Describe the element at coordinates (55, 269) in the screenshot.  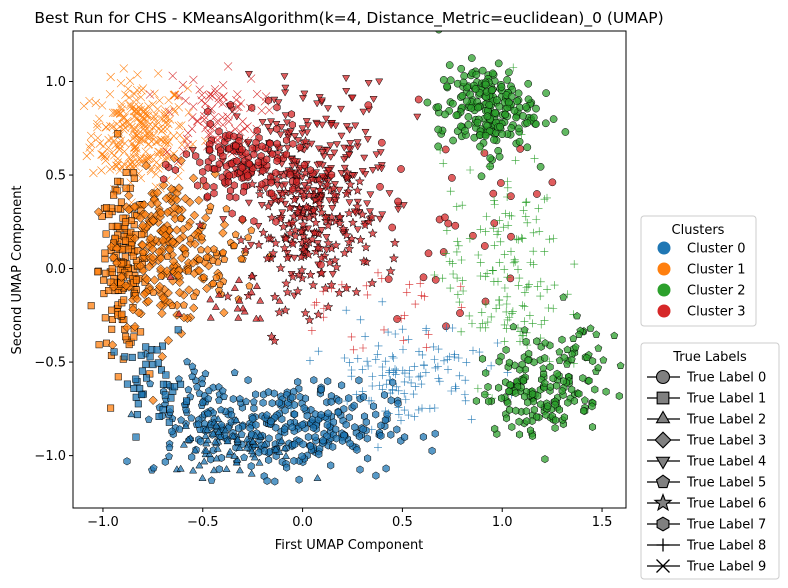
I see `y-tick-label: 0.0` at that location.